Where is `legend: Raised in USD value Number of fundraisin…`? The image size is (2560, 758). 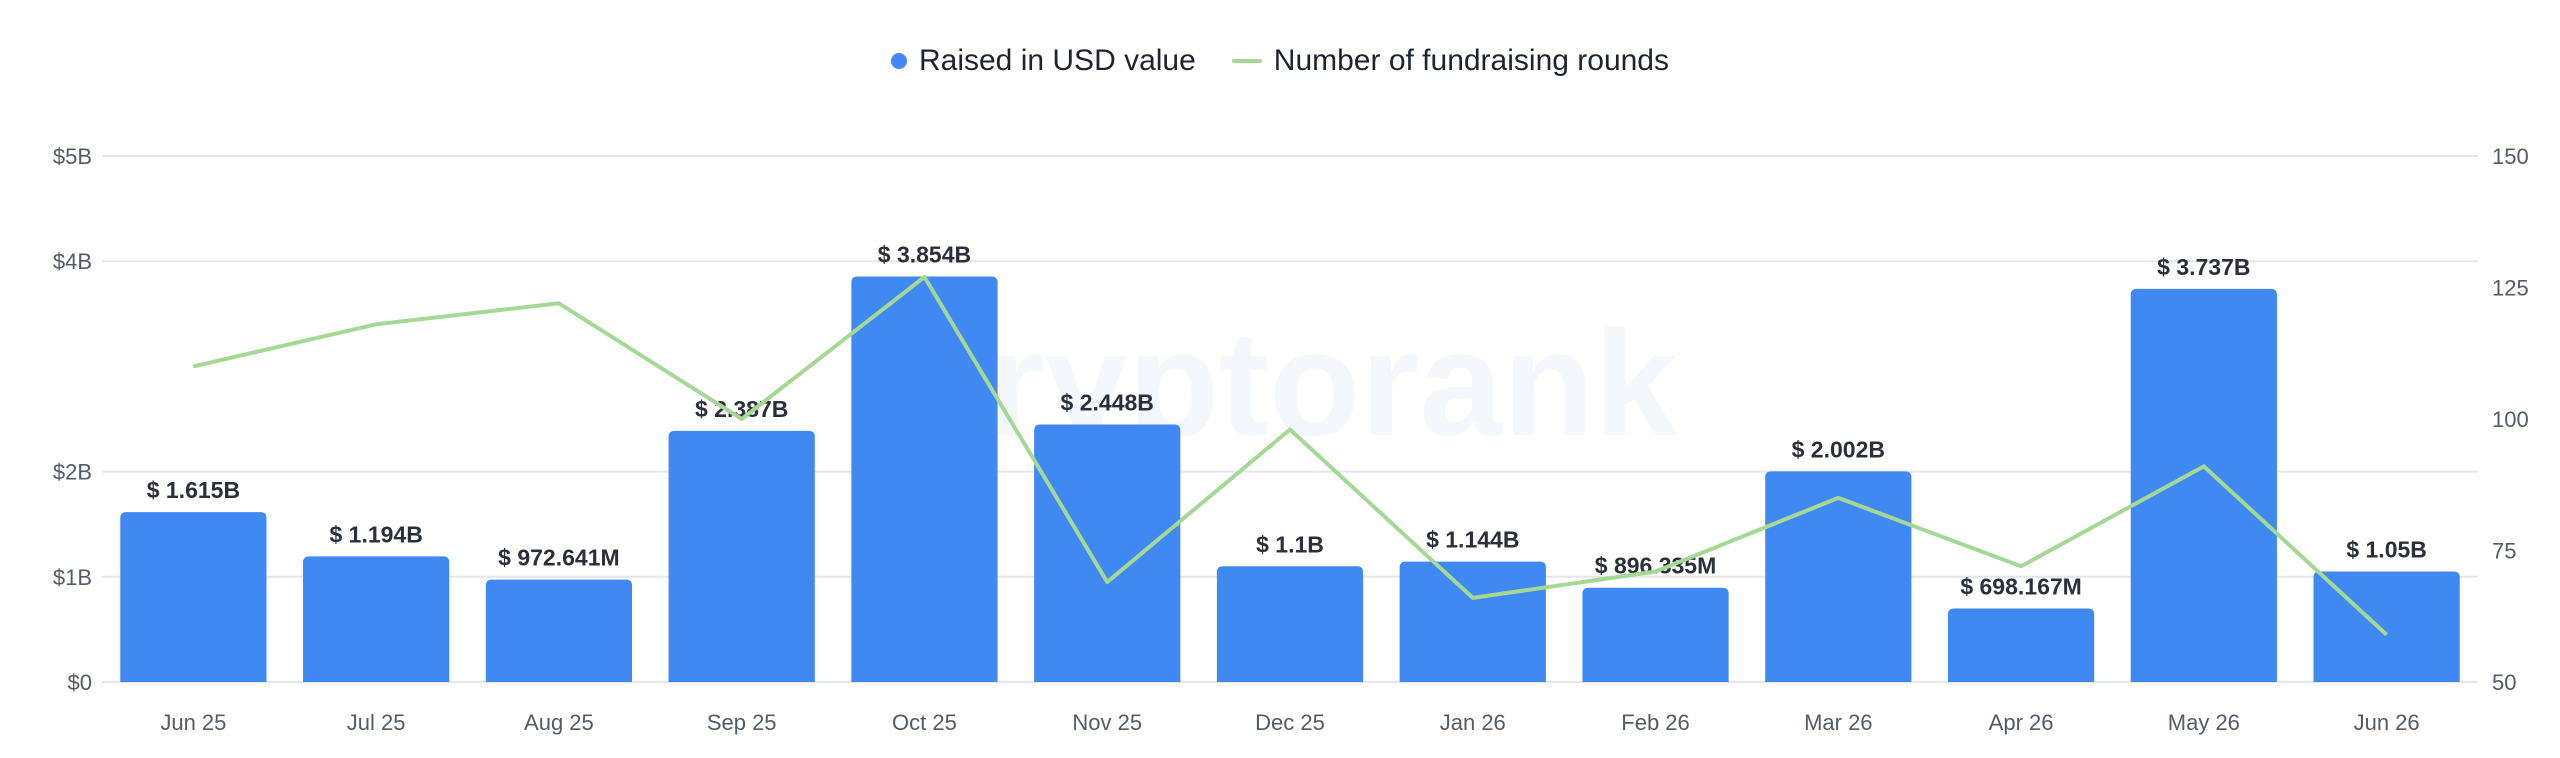 legend: Raised in USD value Number of fundraisin… is located at coordinates (1280, 61).